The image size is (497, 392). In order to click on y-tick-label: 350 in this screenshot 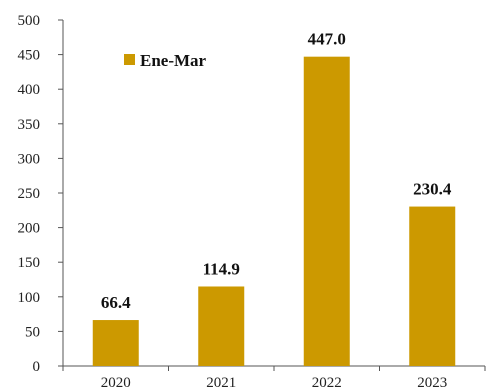, I will do `click(29, 125)`.